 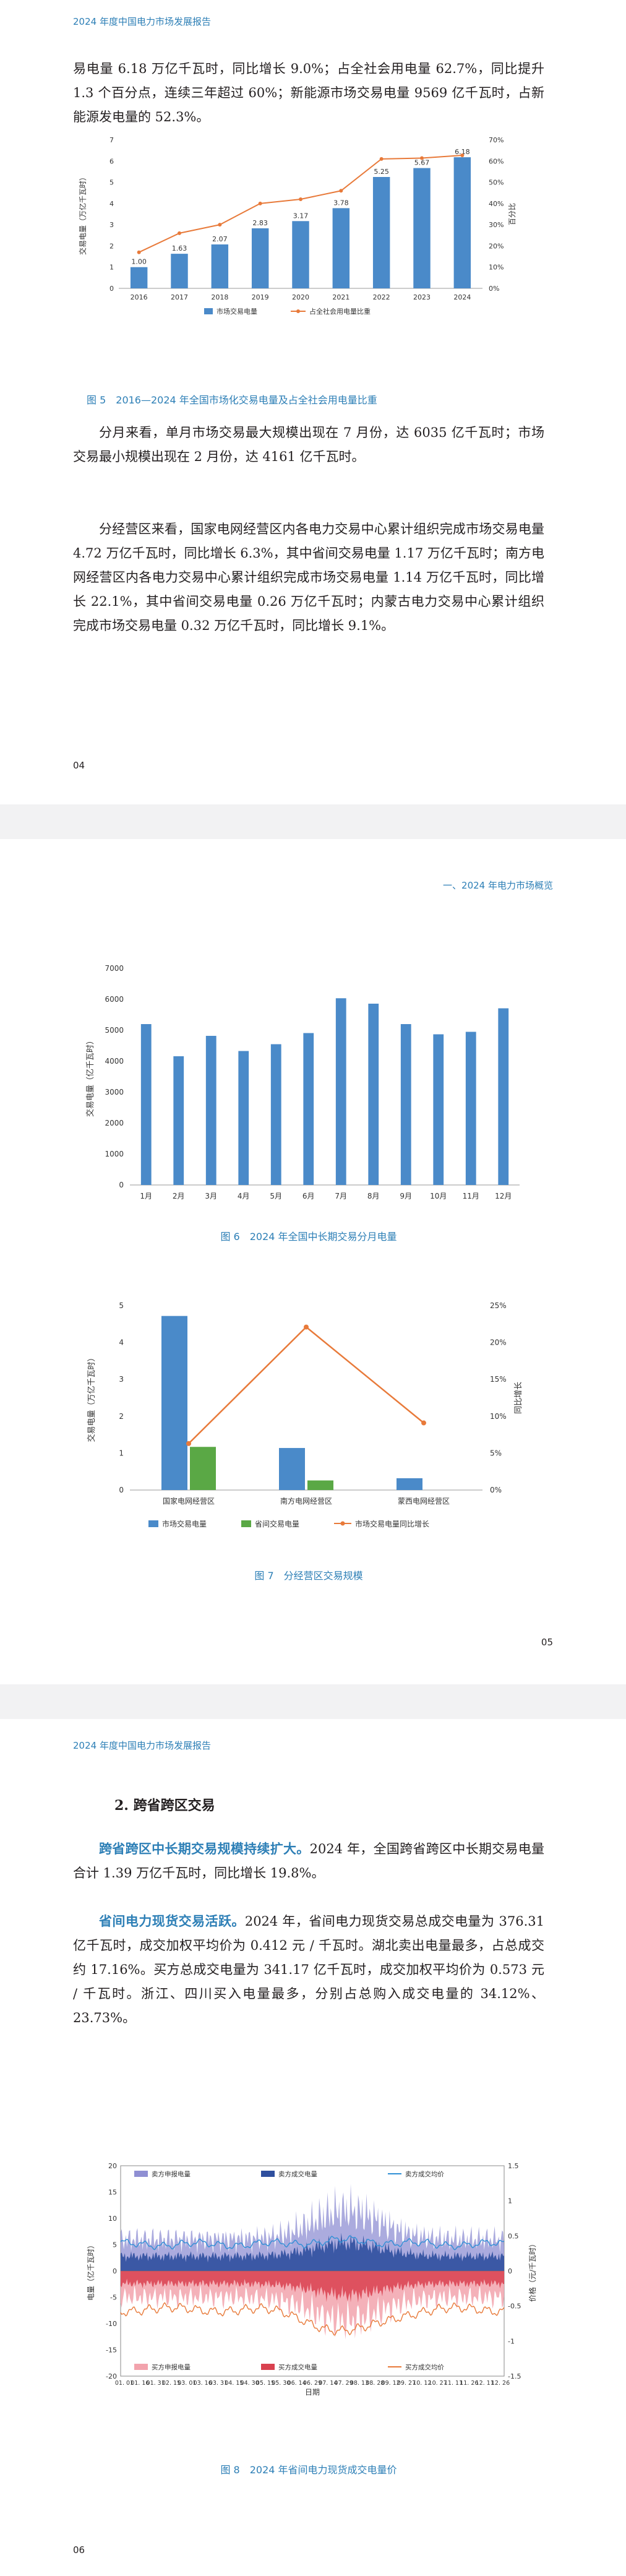 What do you see at coordinates (297, 2383) in the screenshot?
I see `x-tick-label: 06. 14` at bounding box center [297, 2383].